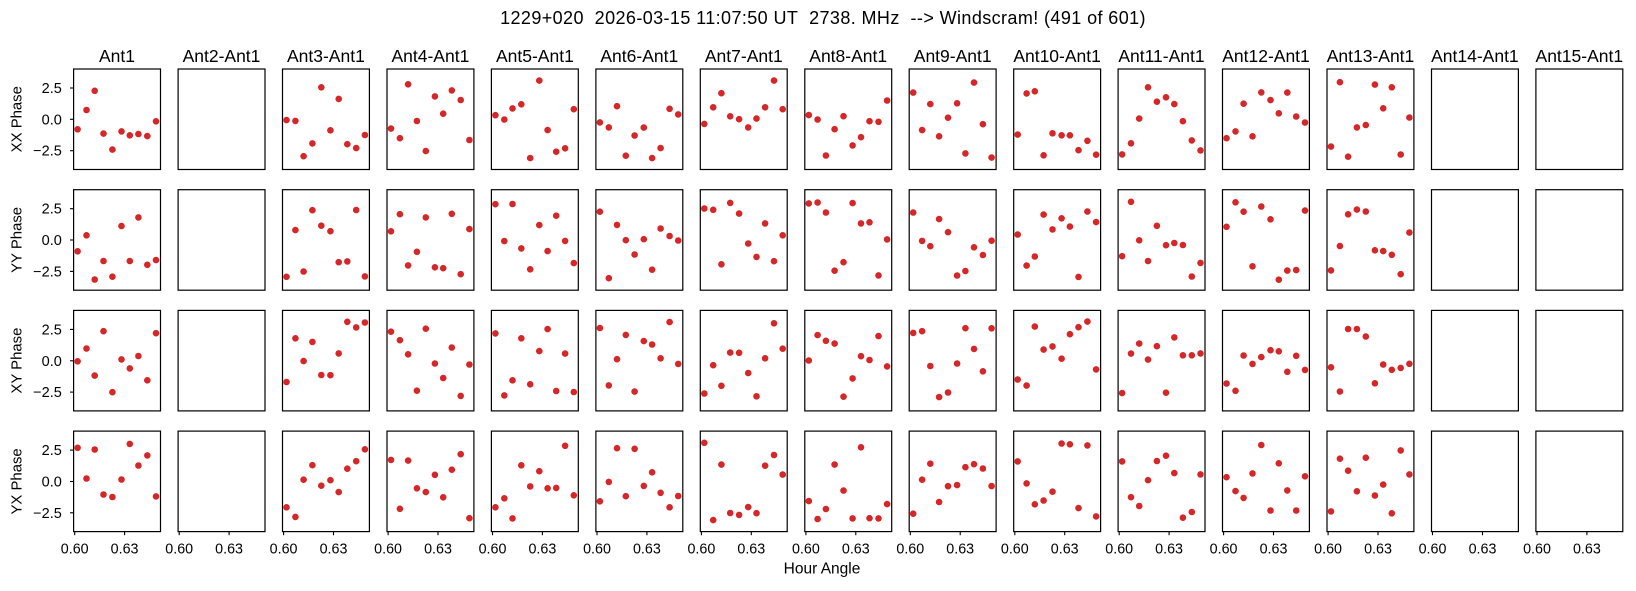 The width and height of the screenshot is (1636, 591). Describe the element at coordinates (1475, 56) in the screenshot. I see `svg-text: Ant14-Ant1` at that location.